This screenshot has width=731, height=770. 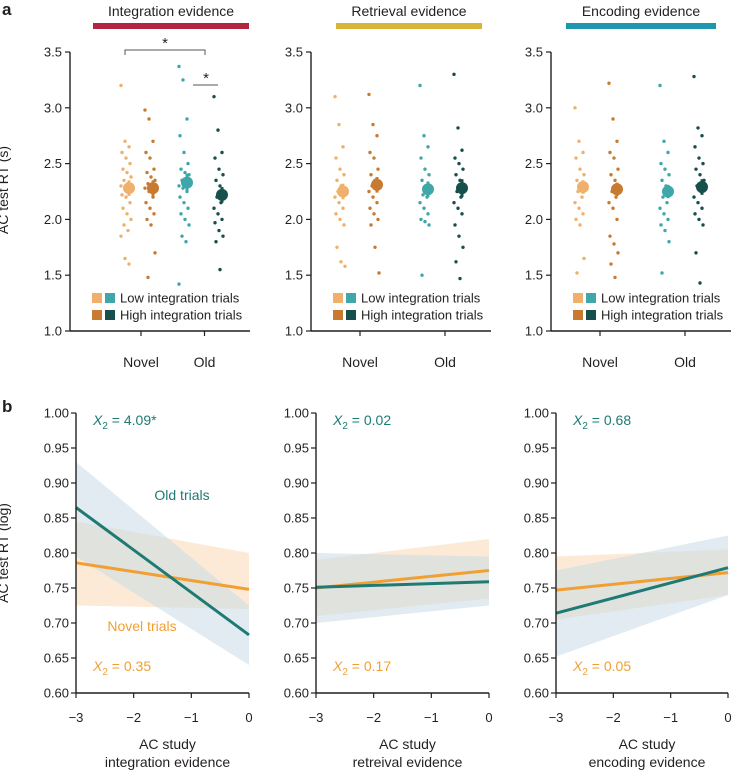 What do you see at coordinates (536, 518) in the screenshot?
I see `y-tick-label: 0.85` at bounding box center [536, 518].